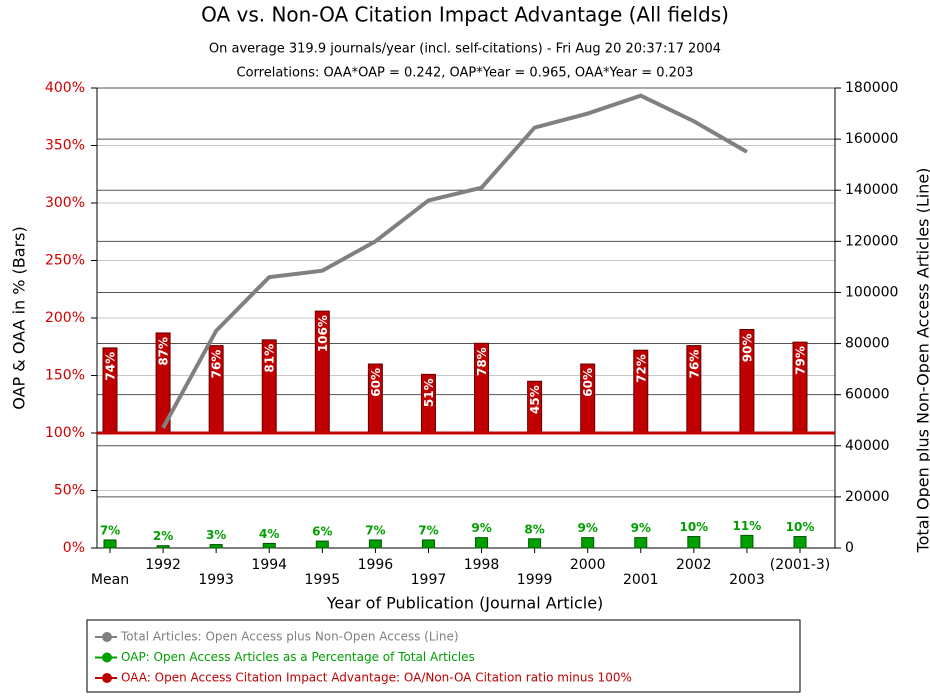  Describe the element at coordinates (376, 565) in the screenshot. I see `x-tick-label: 1996` at that location.